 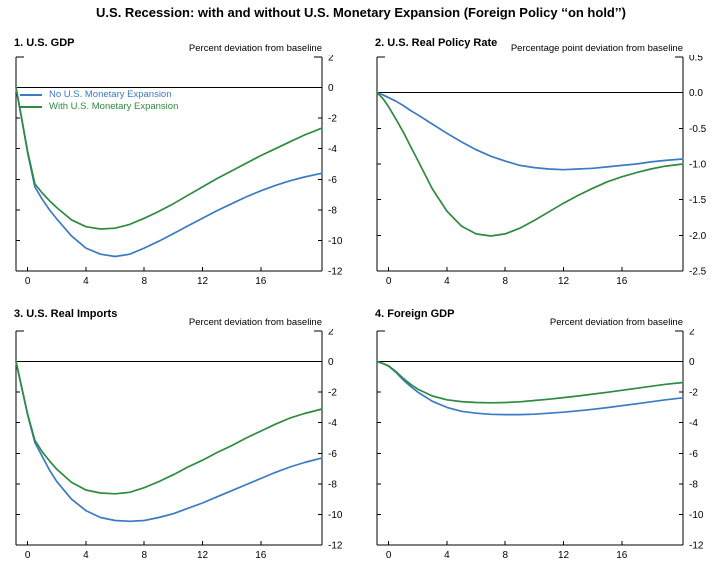 What do you see at coordinates (698, 236) in the screenshot?
I see `svg-text: -2.0` at bounding box center [698, 236].